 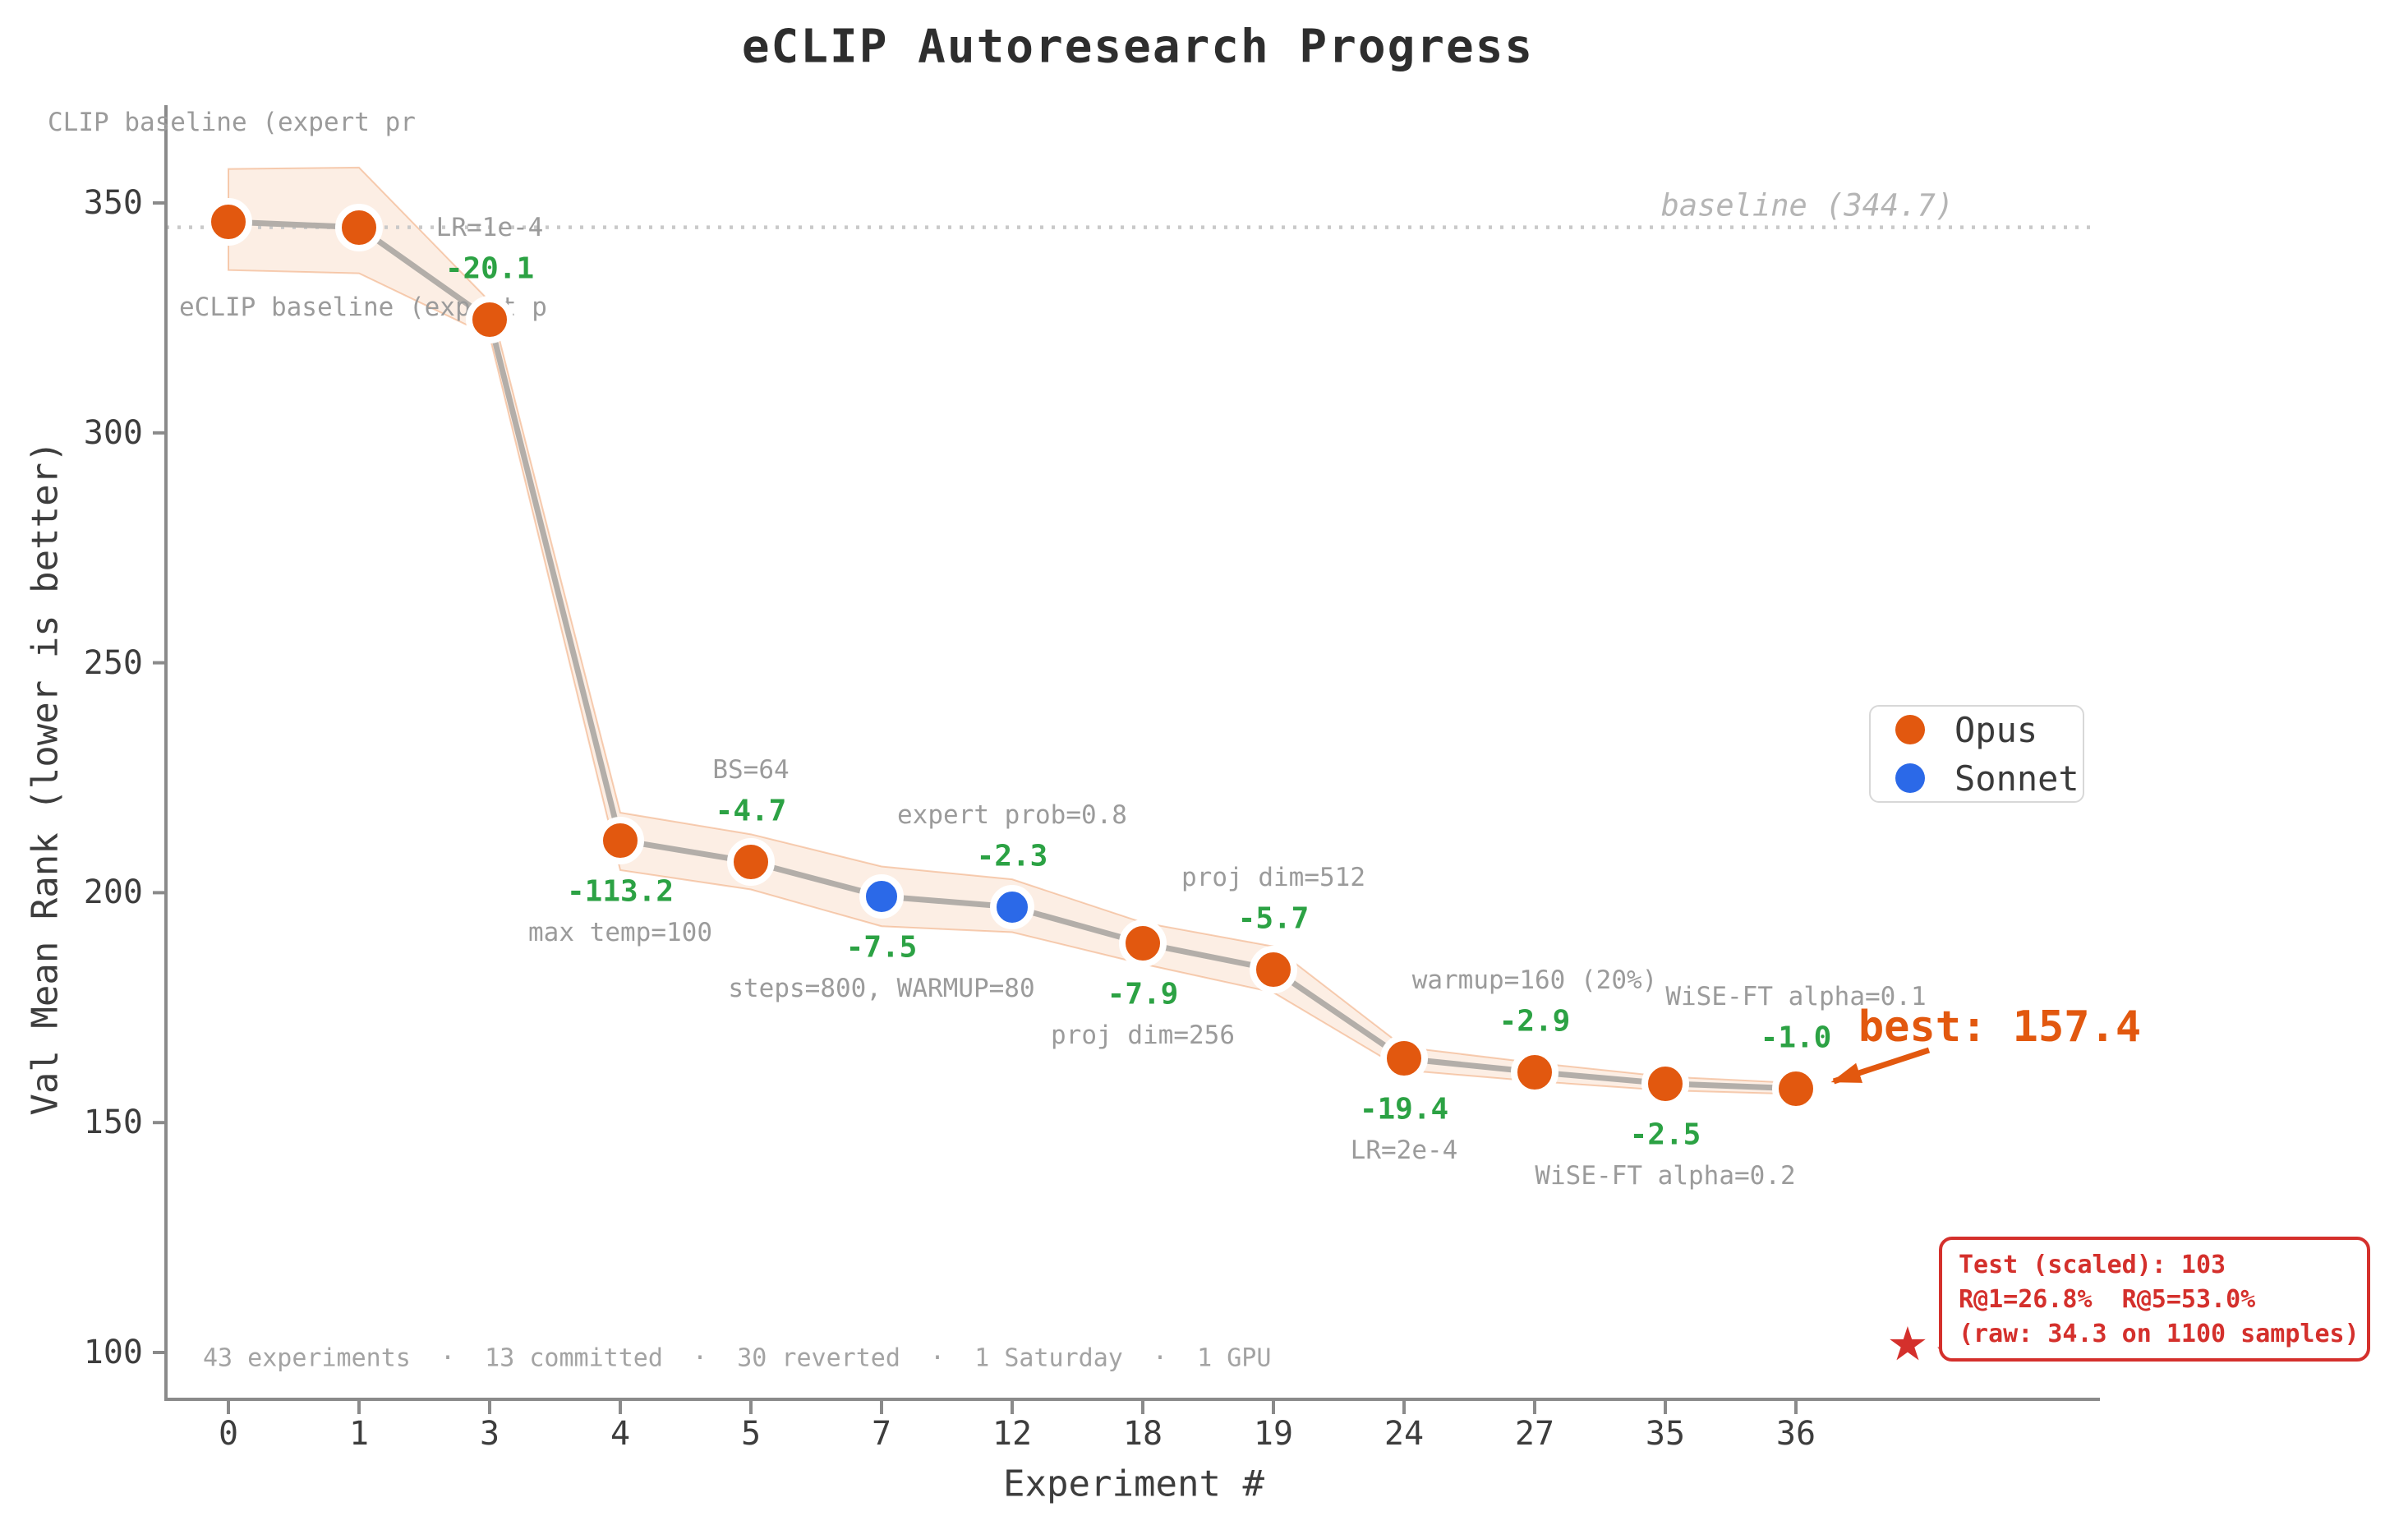 What do you see at coordinates (113, 893) in the screenshot?
I see `y-tick-label: 200` at bounding box center [113, 893].